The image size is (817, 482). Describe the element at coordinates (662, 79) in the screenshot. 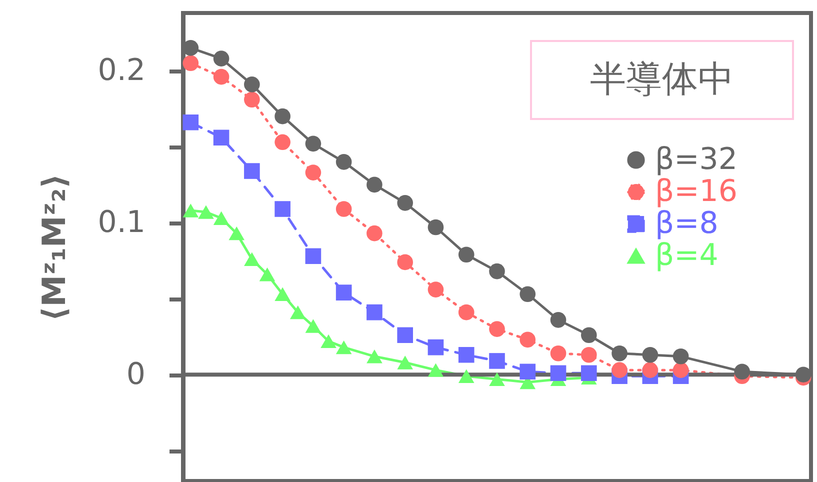

I see `annotation: 半導体中` at that location.